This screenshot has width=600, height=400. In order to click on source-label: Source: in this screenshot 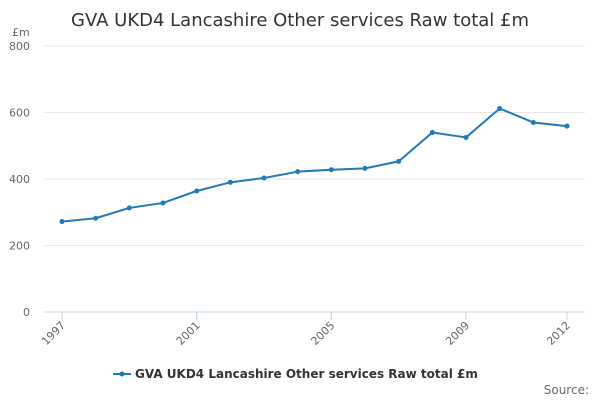, I will do `click(566, 390)`.